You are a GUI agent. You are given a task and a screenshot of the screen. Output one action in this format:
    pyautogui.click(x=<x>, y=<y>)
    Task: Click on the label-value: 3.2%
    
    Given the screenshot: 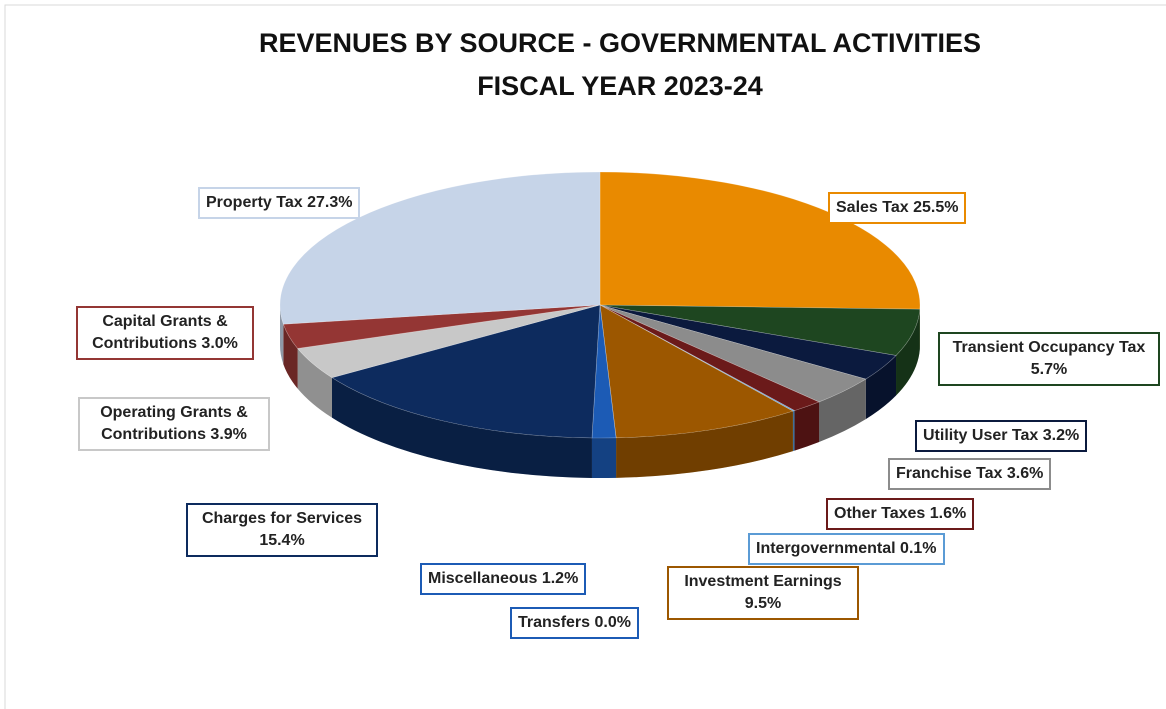 What is the action you would take?
    pyautogui.click(x=1061, y=435)
    